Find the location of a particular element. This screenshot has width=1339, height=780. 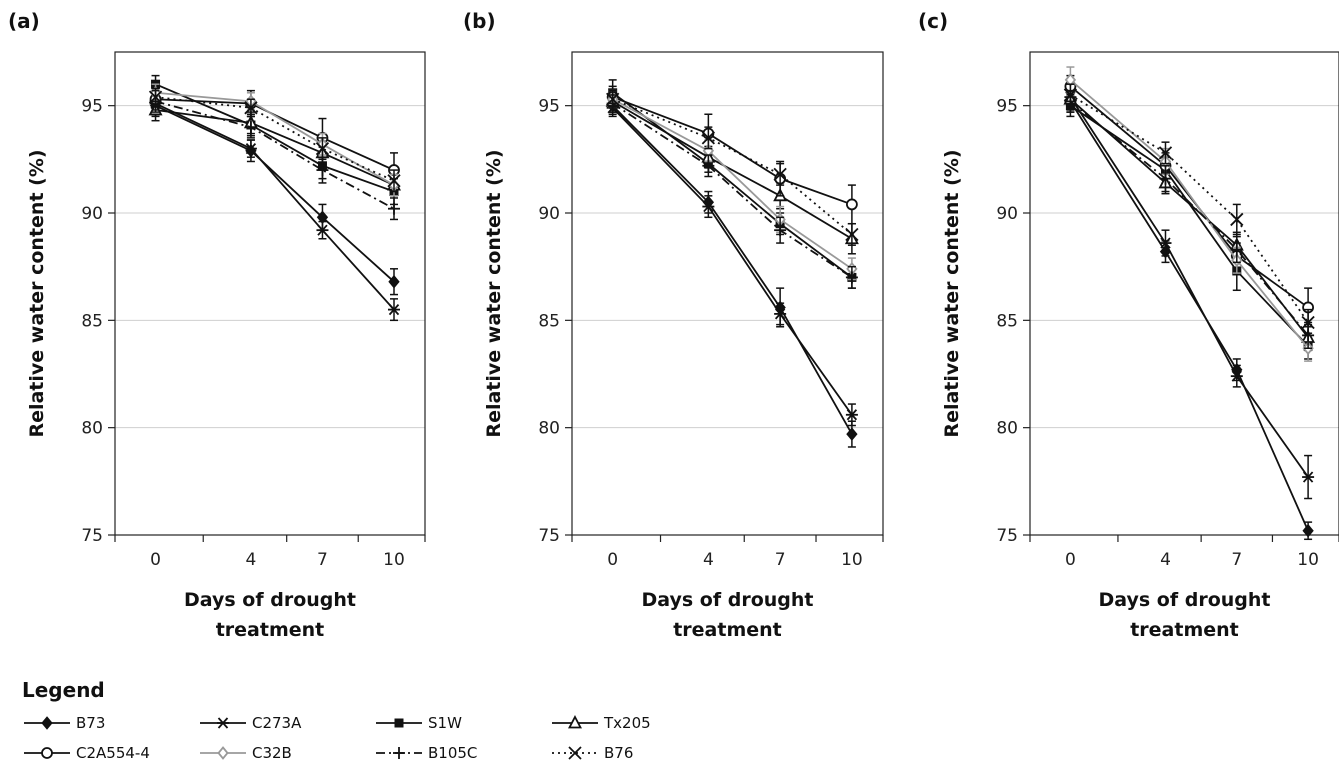

legend-item: S1W is located at coordinates (459, 723).